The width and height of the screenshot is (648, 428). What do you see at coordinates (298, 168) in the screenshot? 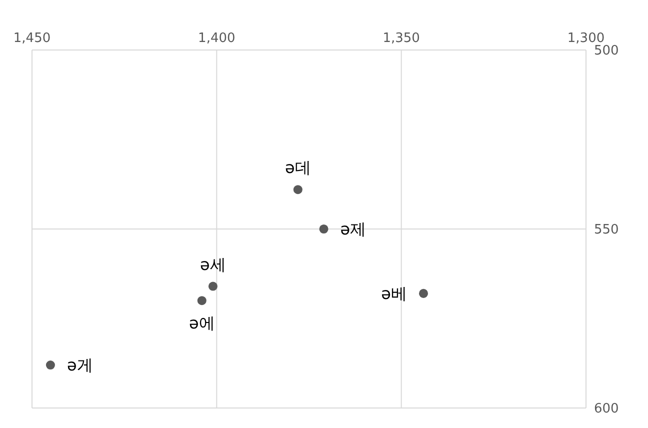
I see `series-label: ə데` at bounding box center [298, 168].